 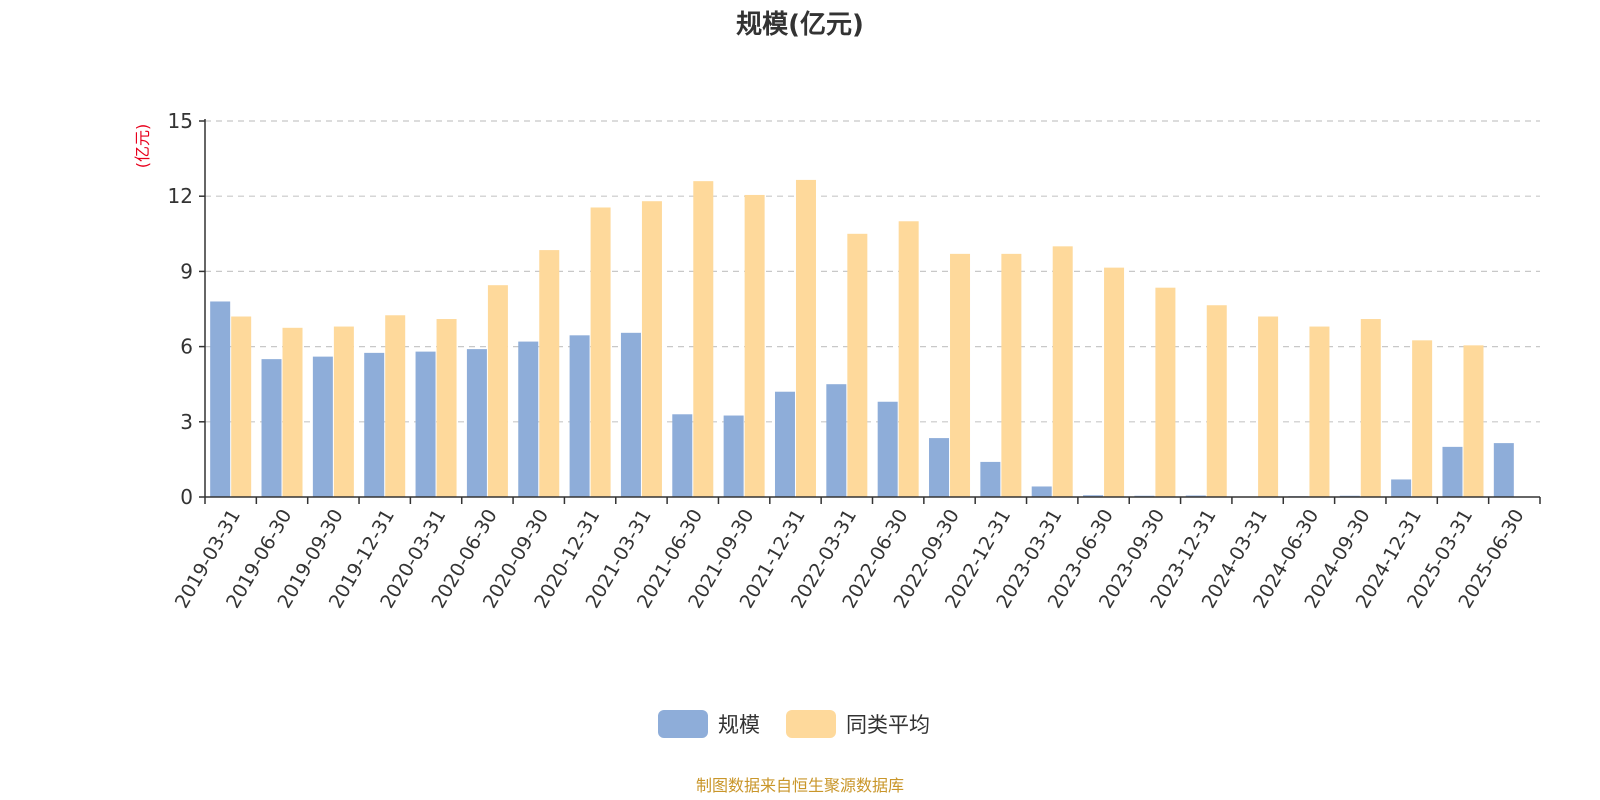 I want to click on legend-label-scale: 规模, so click(x=739, y=725).